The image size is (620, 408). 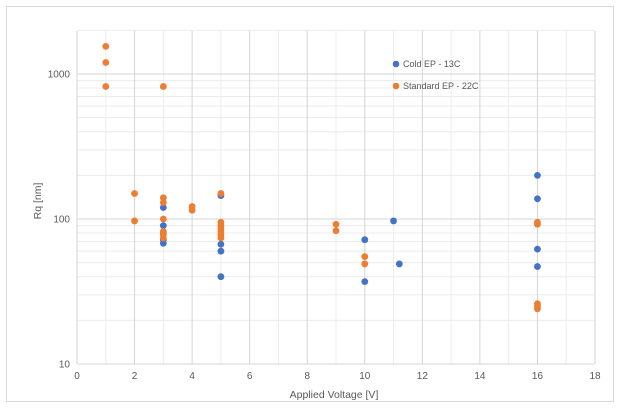 I want to click on x-axis-title: Applied Voltage [V], so click(x=334, y=395).